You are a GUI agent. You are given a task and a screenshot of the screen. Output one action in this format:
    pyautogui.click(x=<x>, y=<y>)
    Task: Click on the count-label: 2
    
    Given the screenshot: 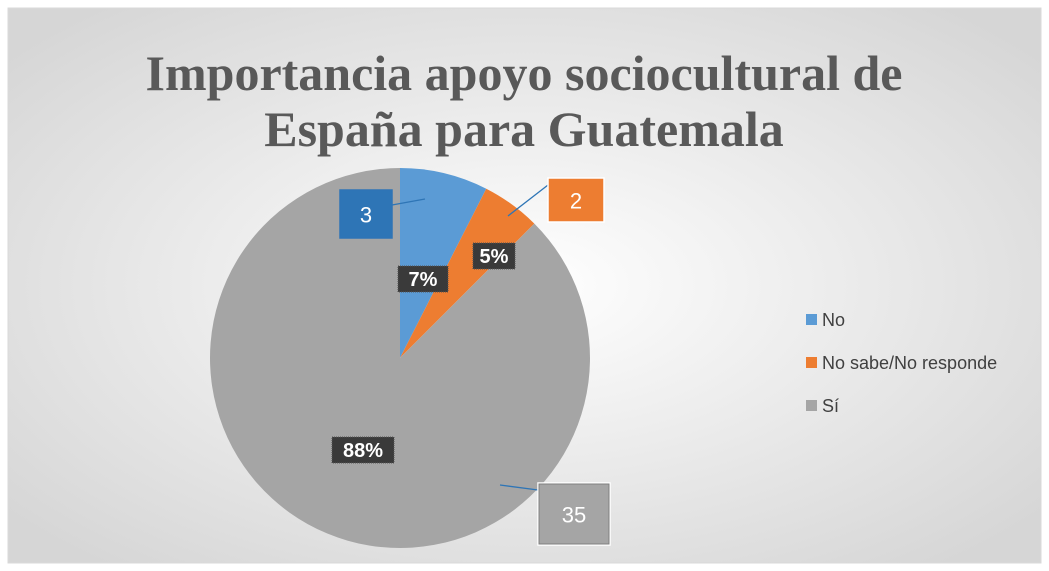 What is the action you would take?
    pyautogui.click(x=576, y=201)
    